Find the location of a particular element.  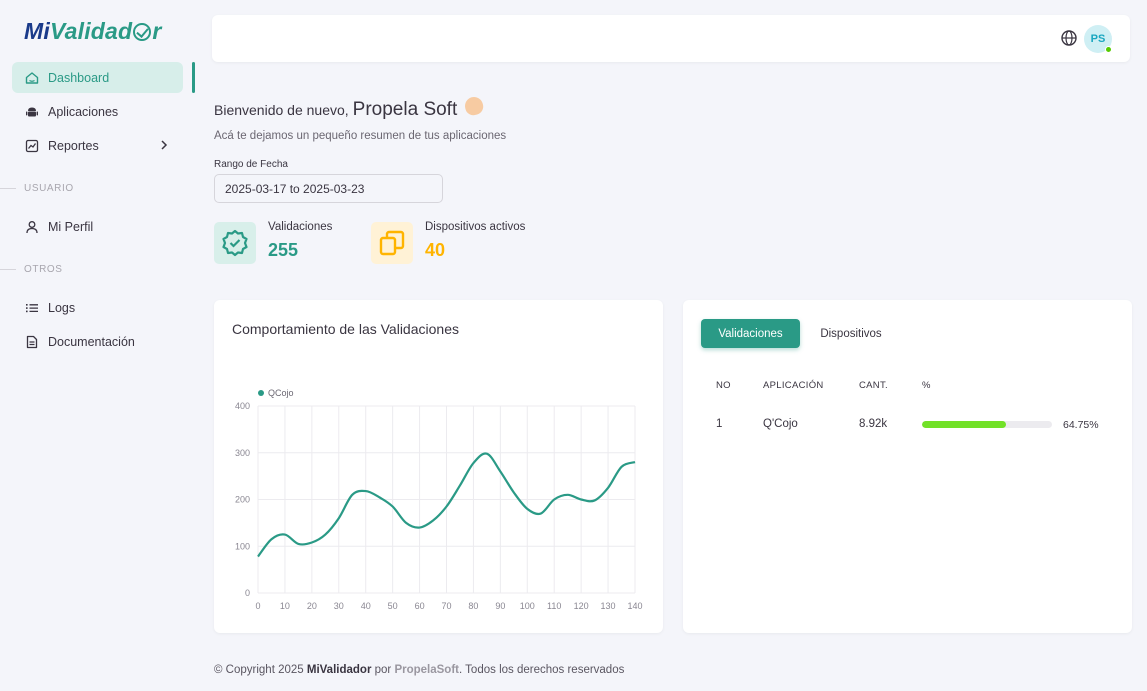

android-icon is located at coordinates (32, 112).